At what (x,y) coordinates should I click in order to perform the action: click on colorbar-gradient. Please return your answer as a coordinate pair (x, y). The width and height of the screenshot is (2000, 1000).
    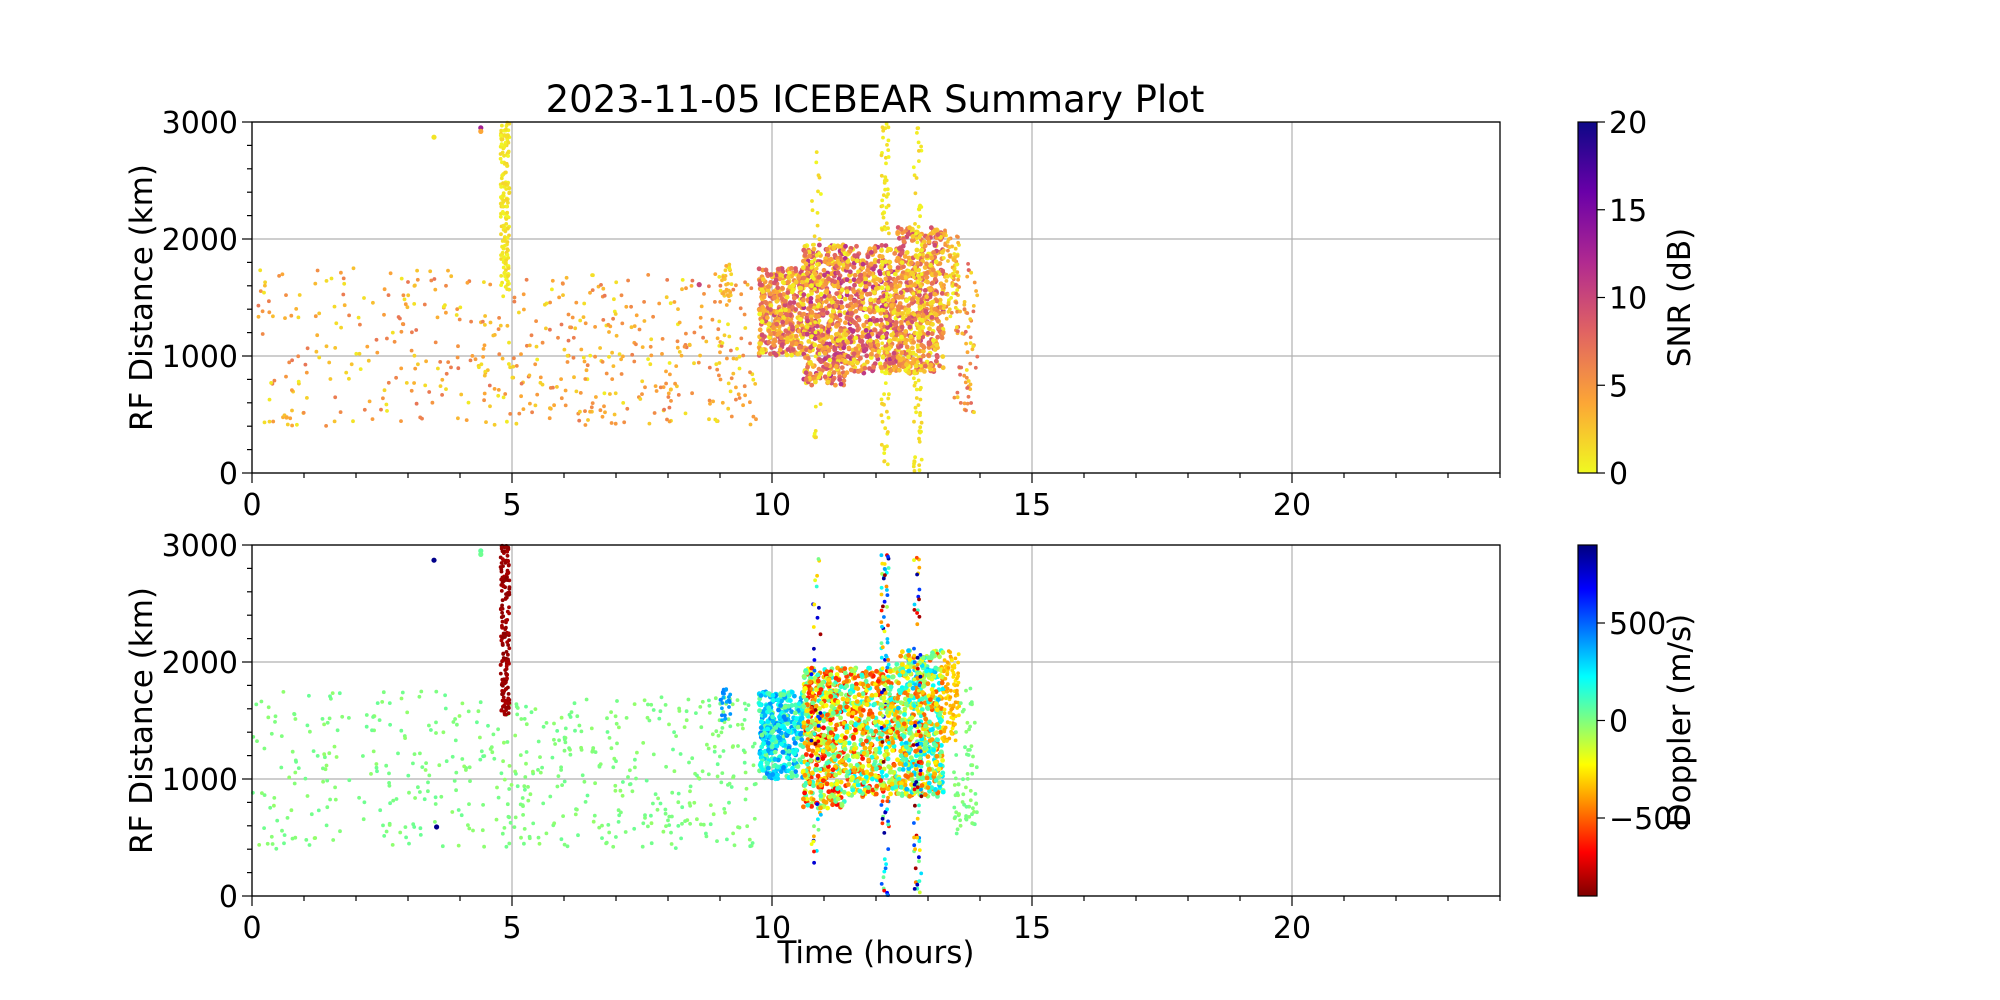
    Looking at the image, I should click on (1587, 297).